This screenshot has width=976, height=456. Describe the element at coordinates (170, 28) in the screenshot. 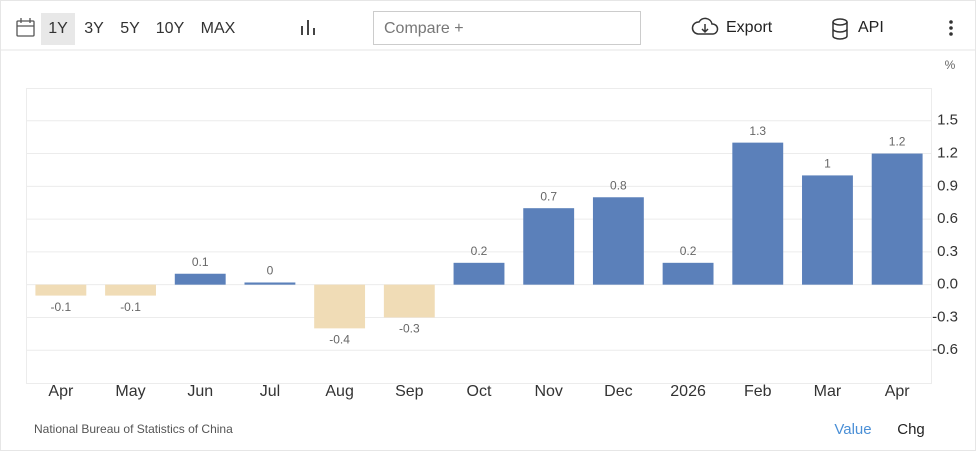

I see `range-button: 10Y` at that location.